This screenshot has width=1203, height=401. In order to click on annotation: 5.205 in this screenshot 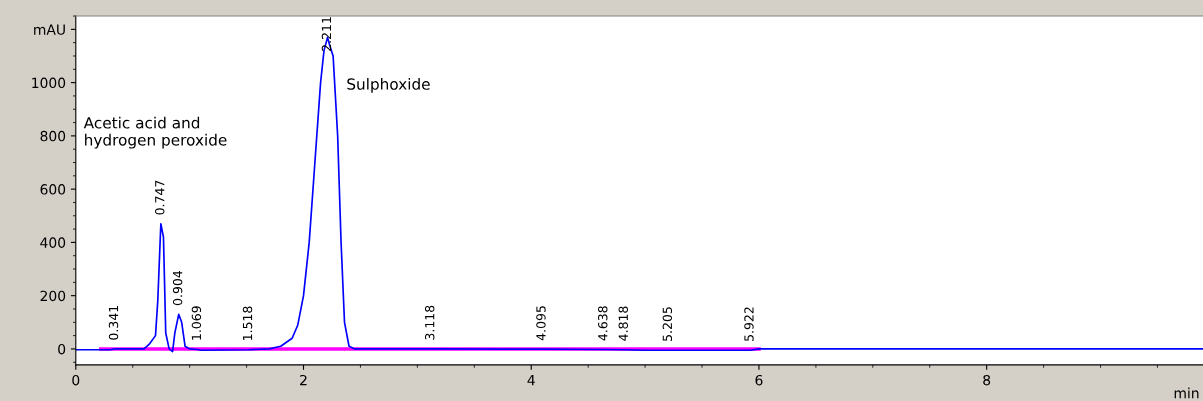, I will do `click(667, 324)`.